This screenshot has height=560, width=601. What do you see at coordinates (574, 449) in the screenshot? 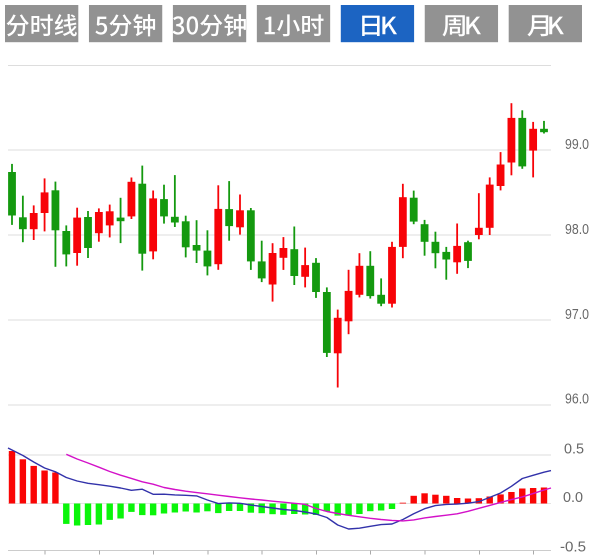
I see `svg-text: 0.5` at bounding box center [574, 449].